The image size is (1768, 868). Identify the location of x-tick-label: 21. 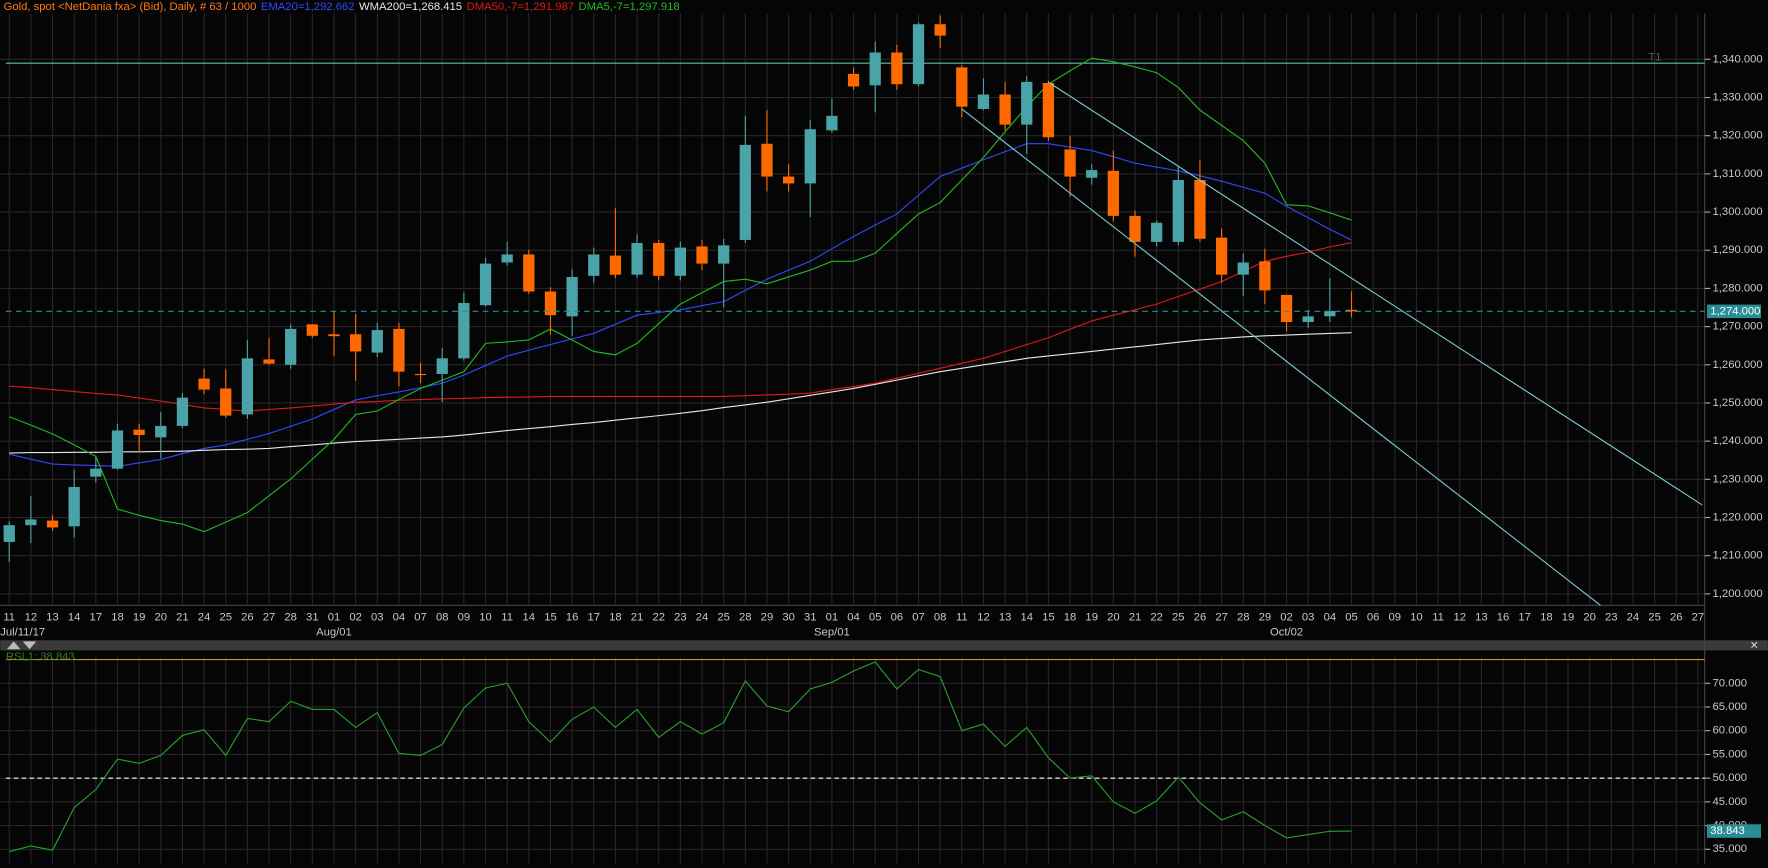
(637, 618).